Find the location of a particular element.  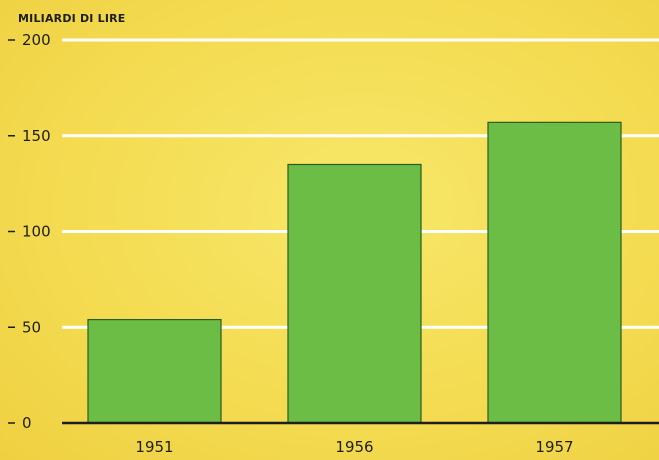

y-axis-unit-label: MILIARDI DI LIRE is located at coordinates (72, 18).